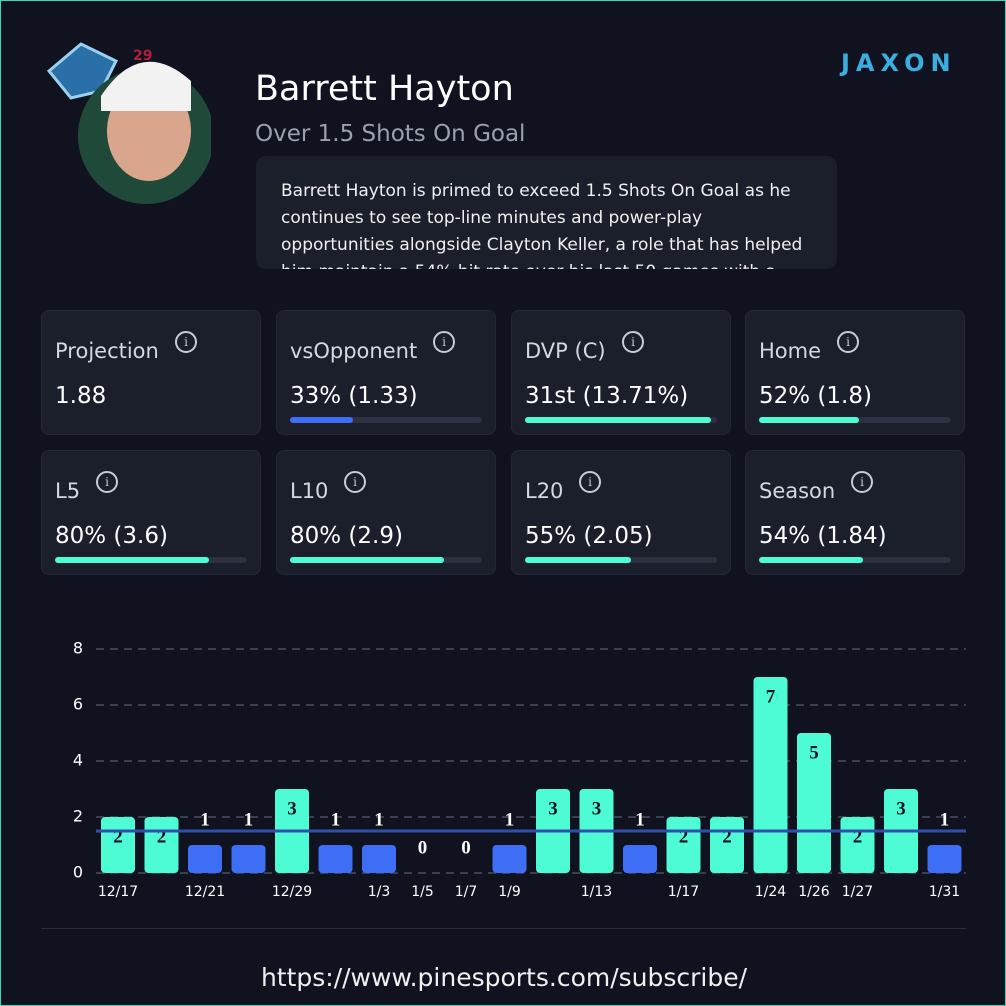  Describe the element at coordinates (790, 351) in the screenshot. I see `card-label: Home` at that location.